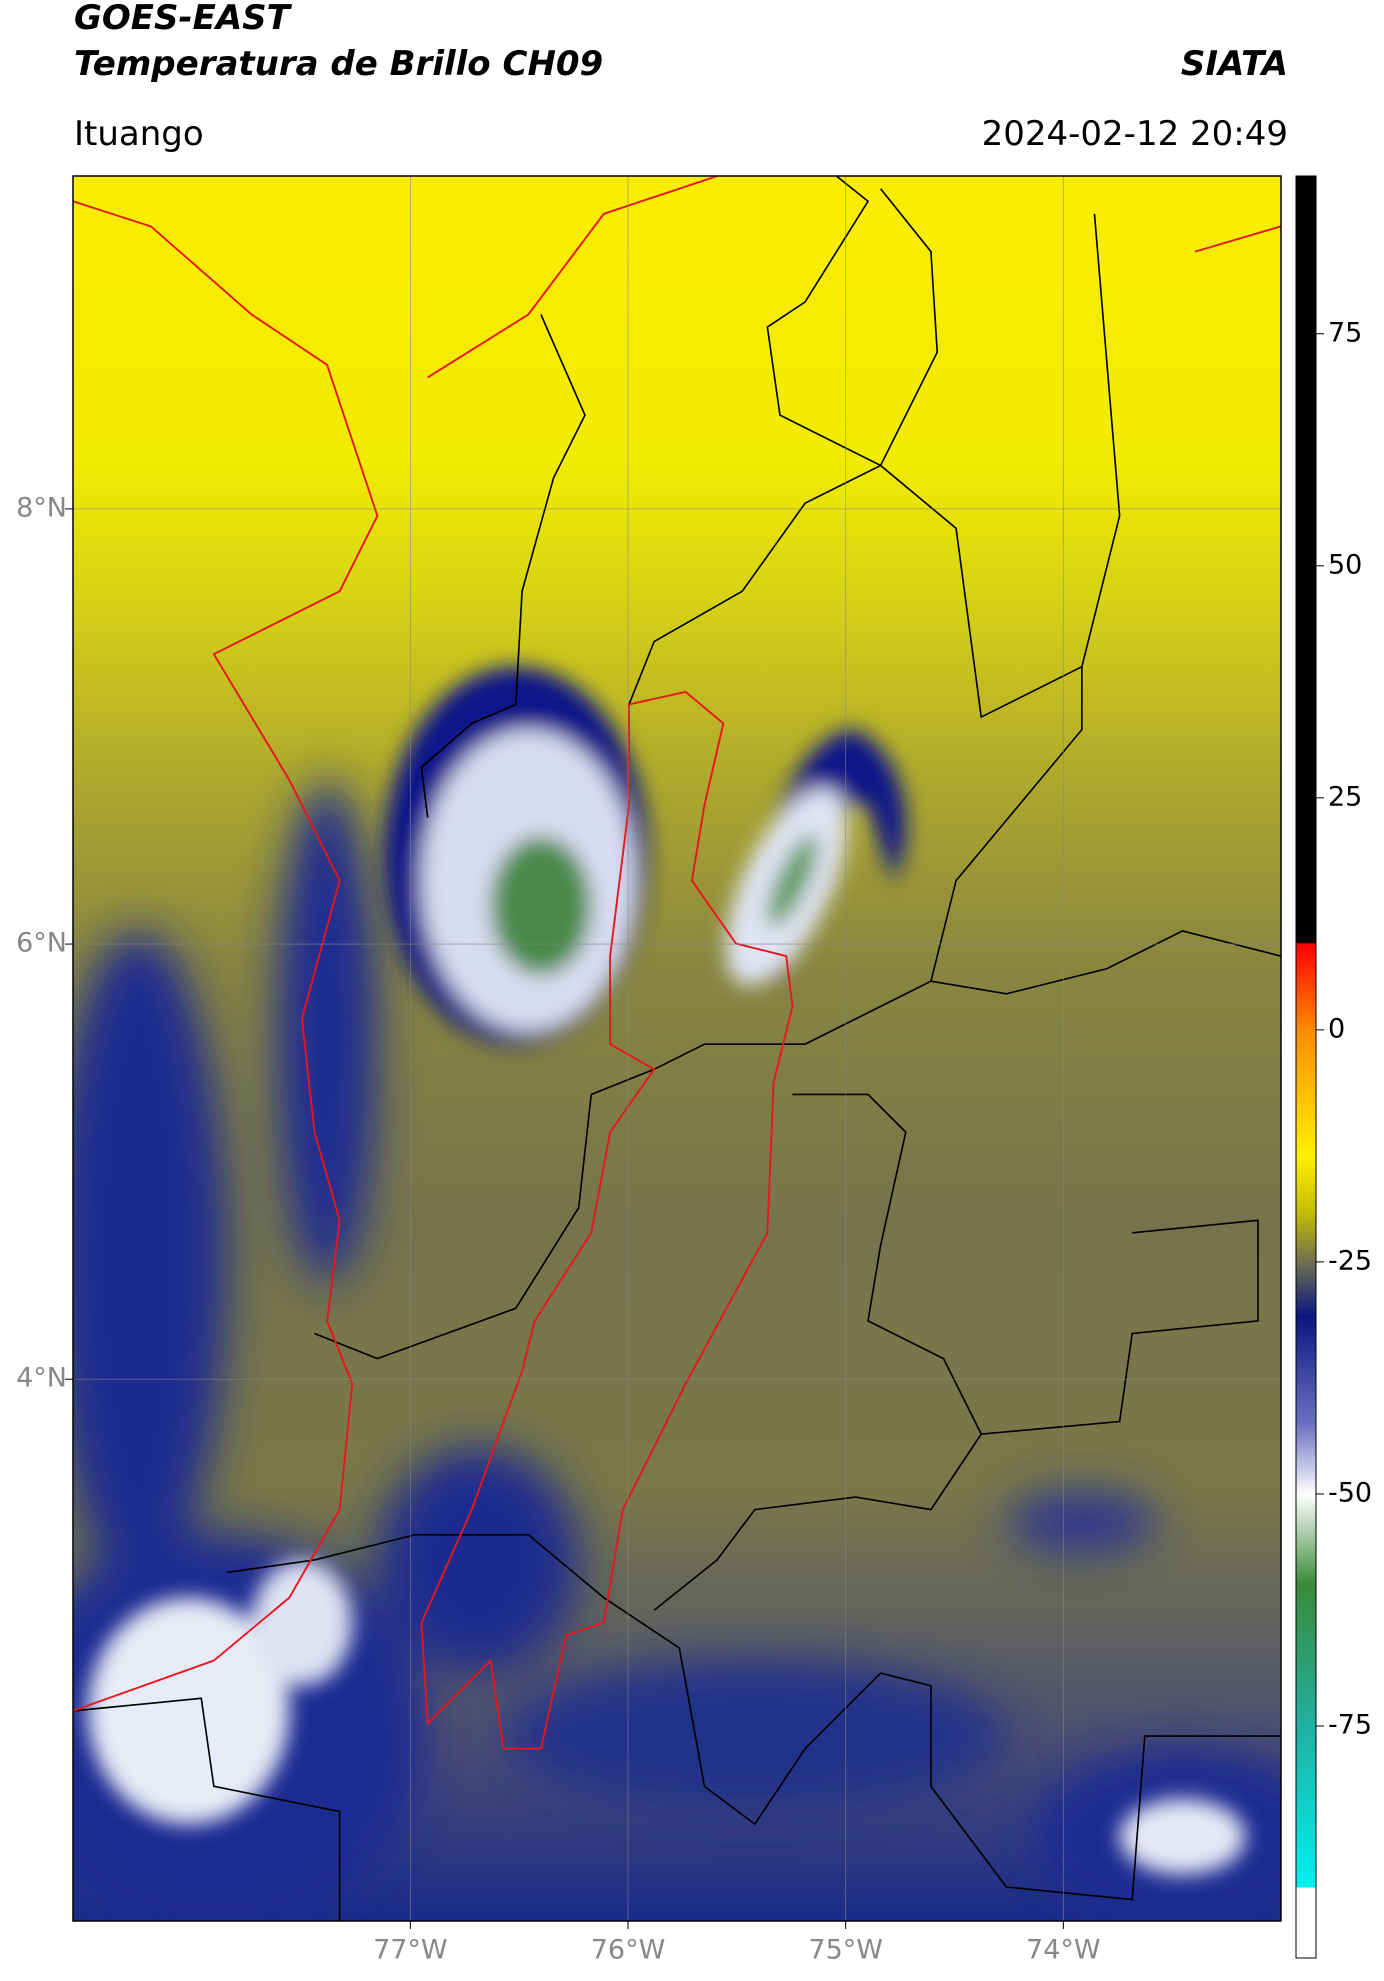 This screenshot has width=1384, height=1981. What do you see at coordinates (1350, 1260) in the screenshot?
I see `colorbar-tick-label: -25` at bounding box center [1350, 1260].